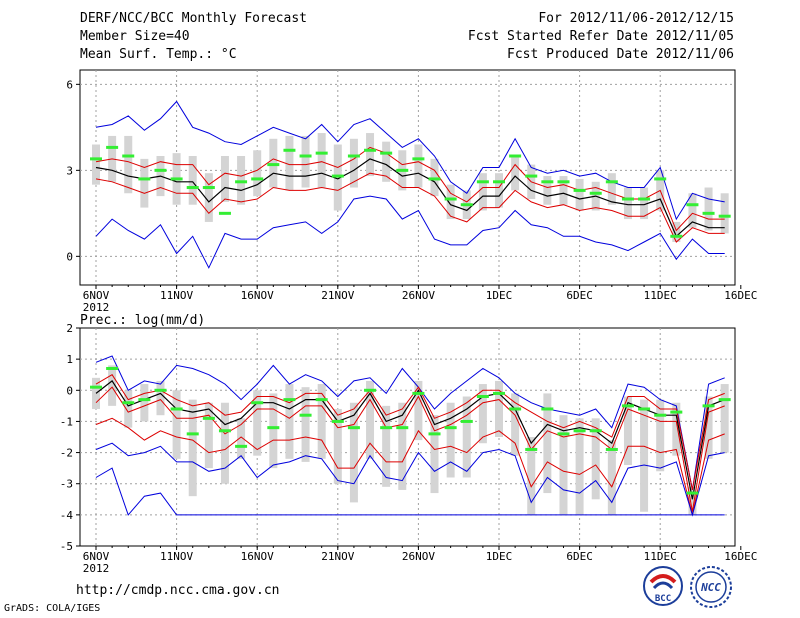 This screenshot has width=800, height=618. Describe the element at coordinates (69, 84) in the screenshot. I see `temp-y-tick-label: 6` at that location.